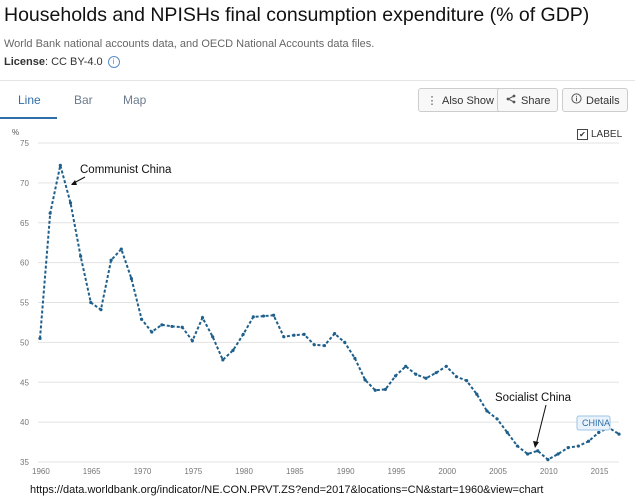 The image size is (635, 500). I want to click on details-button: Details, so click(595, 100).